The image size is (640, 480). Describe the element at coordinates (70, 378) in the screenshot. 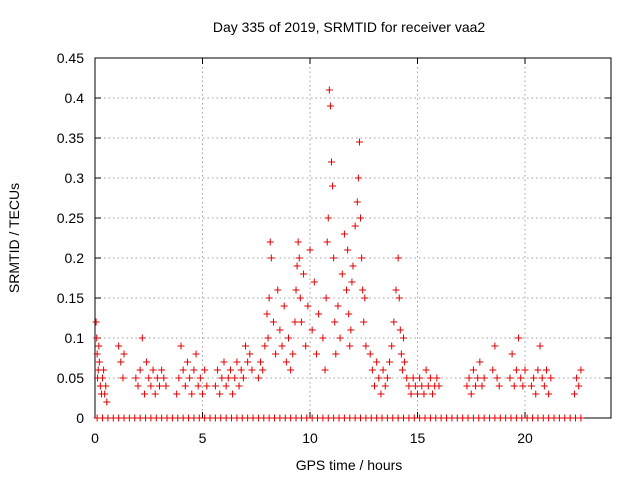

I see `y-tick-label: 0.05` at that location.